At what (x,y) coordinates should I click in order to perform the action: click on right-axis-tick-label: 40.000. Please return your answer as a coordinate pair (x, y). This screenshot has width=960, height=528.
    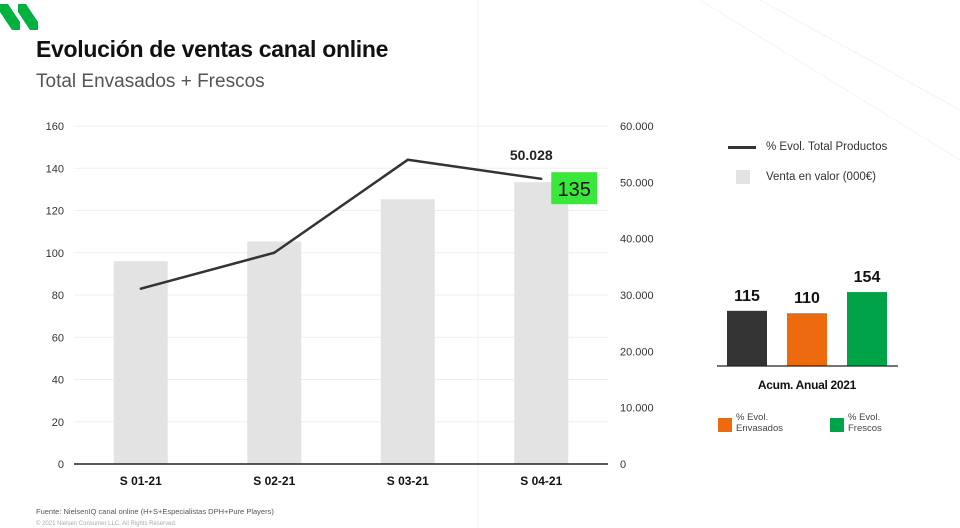
    Looking at the image, I should click on (637, 240).